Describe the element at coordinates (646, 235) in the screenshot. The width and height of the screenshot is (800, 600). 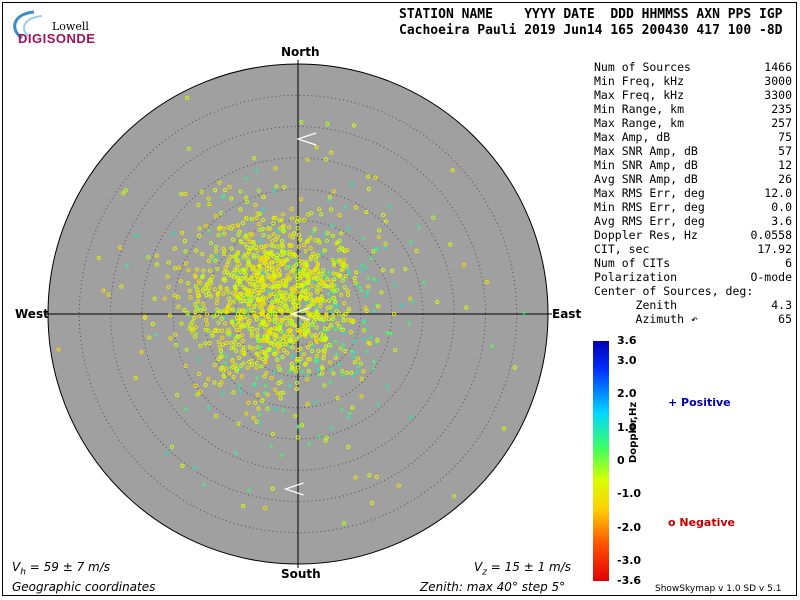
I see `param-label: Doppler Res, Hz` at that location.